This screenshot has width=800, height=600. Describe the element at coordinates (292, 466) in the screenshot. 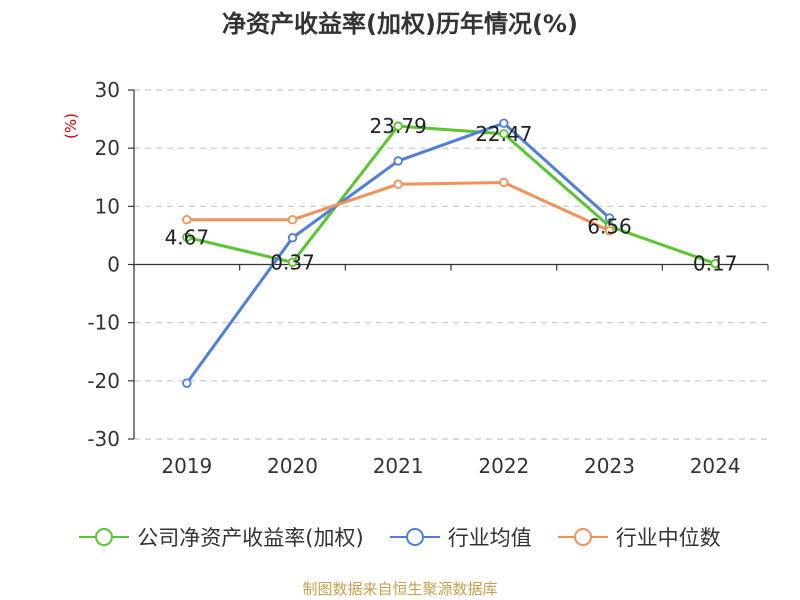

I see `x-tick-label: 2020` at that location.